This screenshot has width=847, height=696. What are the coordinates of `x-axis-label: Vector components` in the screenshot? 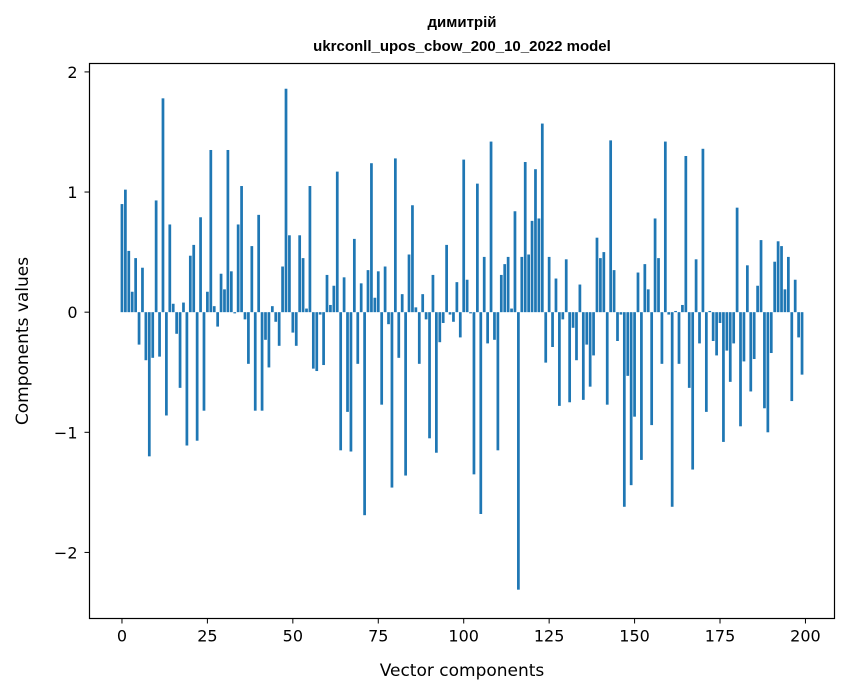 It's located at (462, 671).